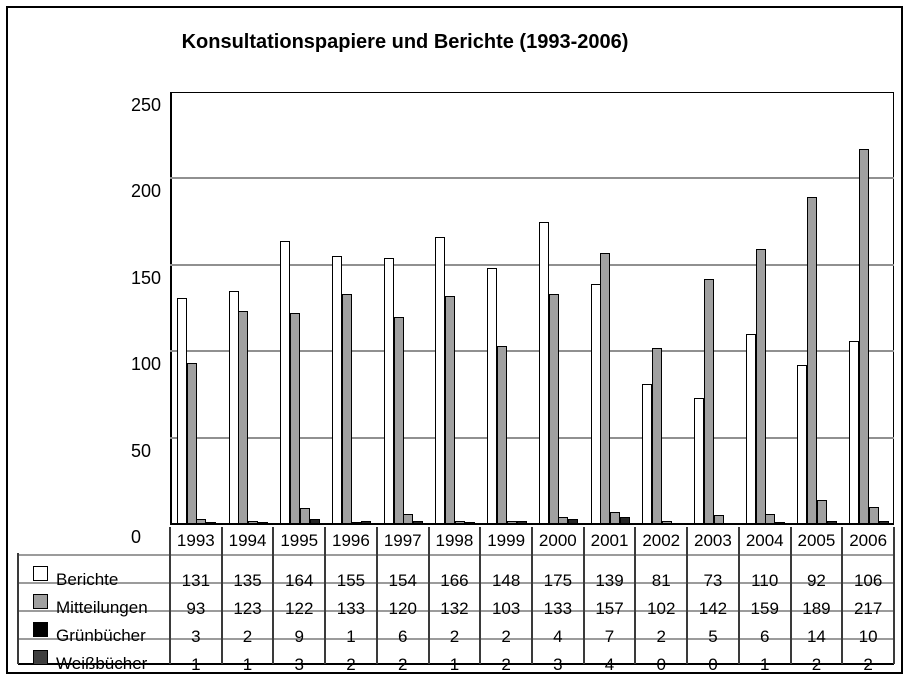 This screenshot has width=909, height=680. I want to click on table-cell-weißbücher-1999: 2, so click(506, 664).